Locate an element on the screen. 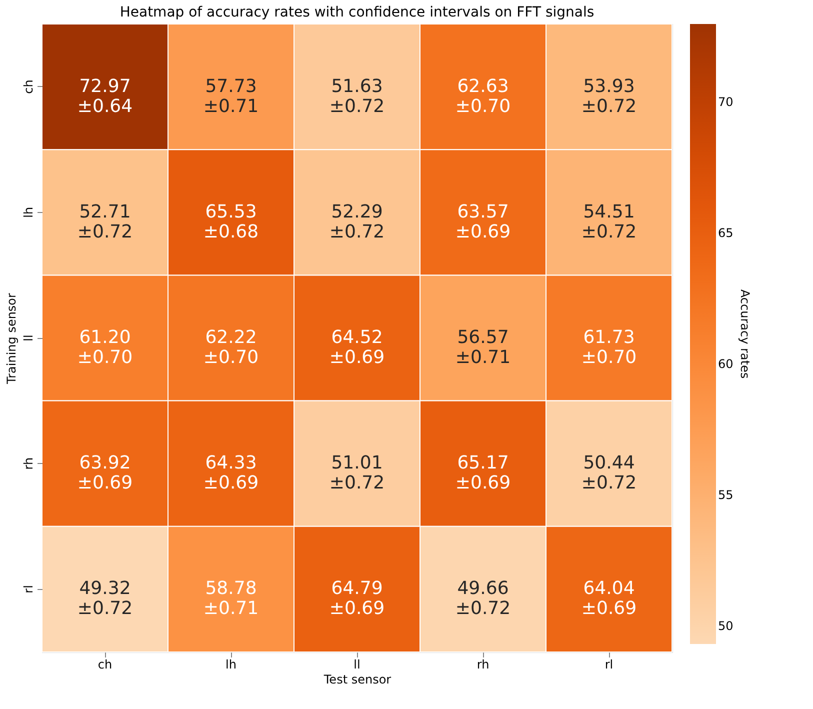 The image size is (813, 709). data-label: 49.32 ±0.72 is located at coordinates (105, 599).